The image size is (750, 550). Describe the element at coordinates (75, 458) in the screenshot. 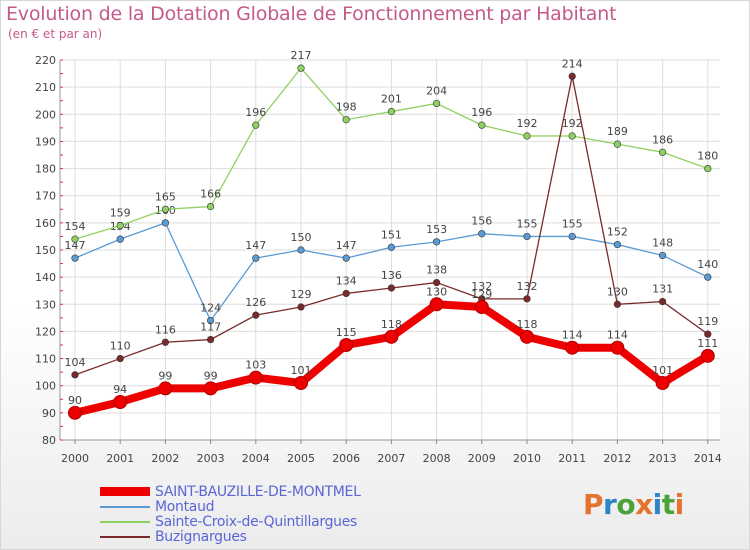

I see `x-tick-label: 2000` at that location.